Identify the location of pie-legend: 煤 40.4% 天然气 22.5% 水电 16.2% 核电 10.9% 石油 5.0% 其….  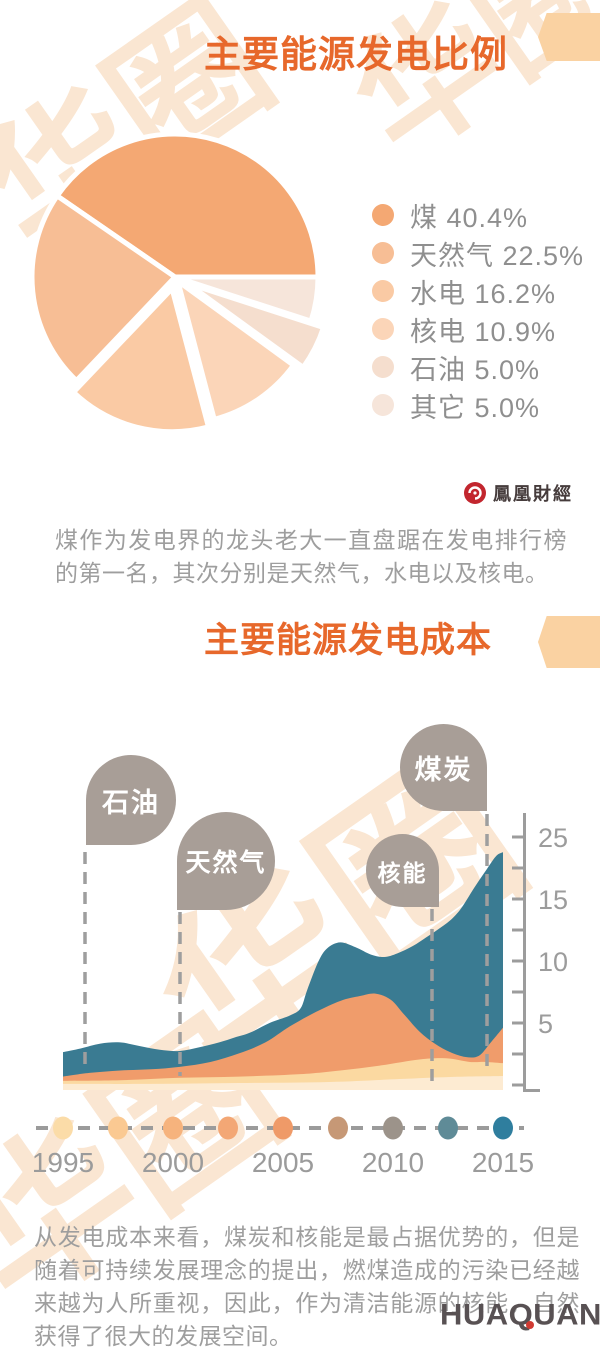
(478, 310).